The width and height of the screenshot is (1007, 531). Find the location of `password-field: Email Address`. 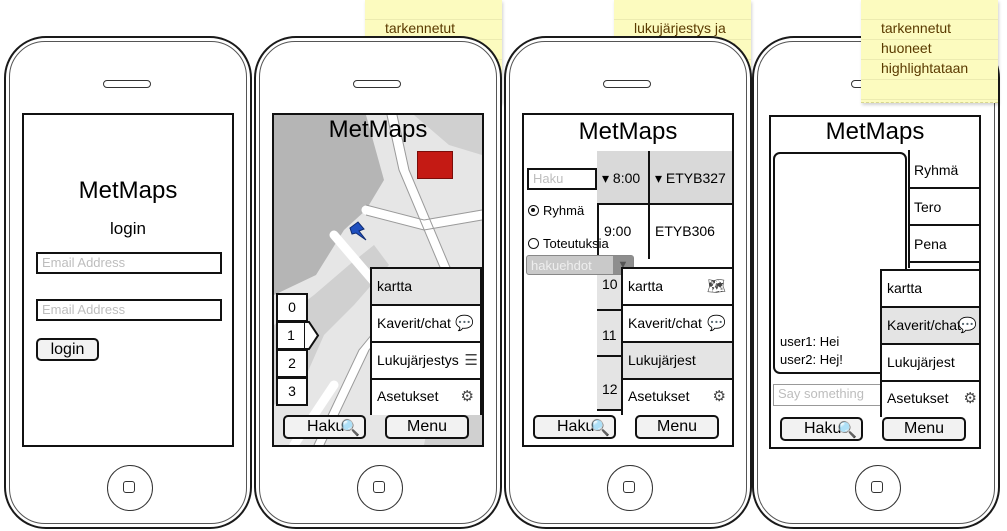

password-field: Email Address is located at coordinates (129, 310).